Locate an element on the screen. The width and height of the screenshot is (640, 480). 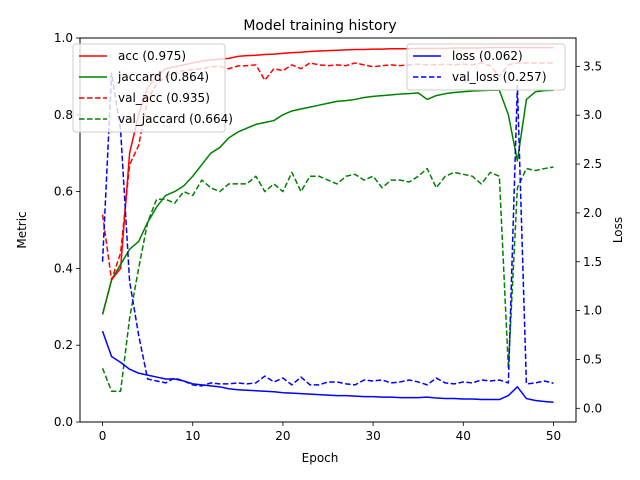
right-y-tick-label: 1.0 is located at coordinates (592, 311).